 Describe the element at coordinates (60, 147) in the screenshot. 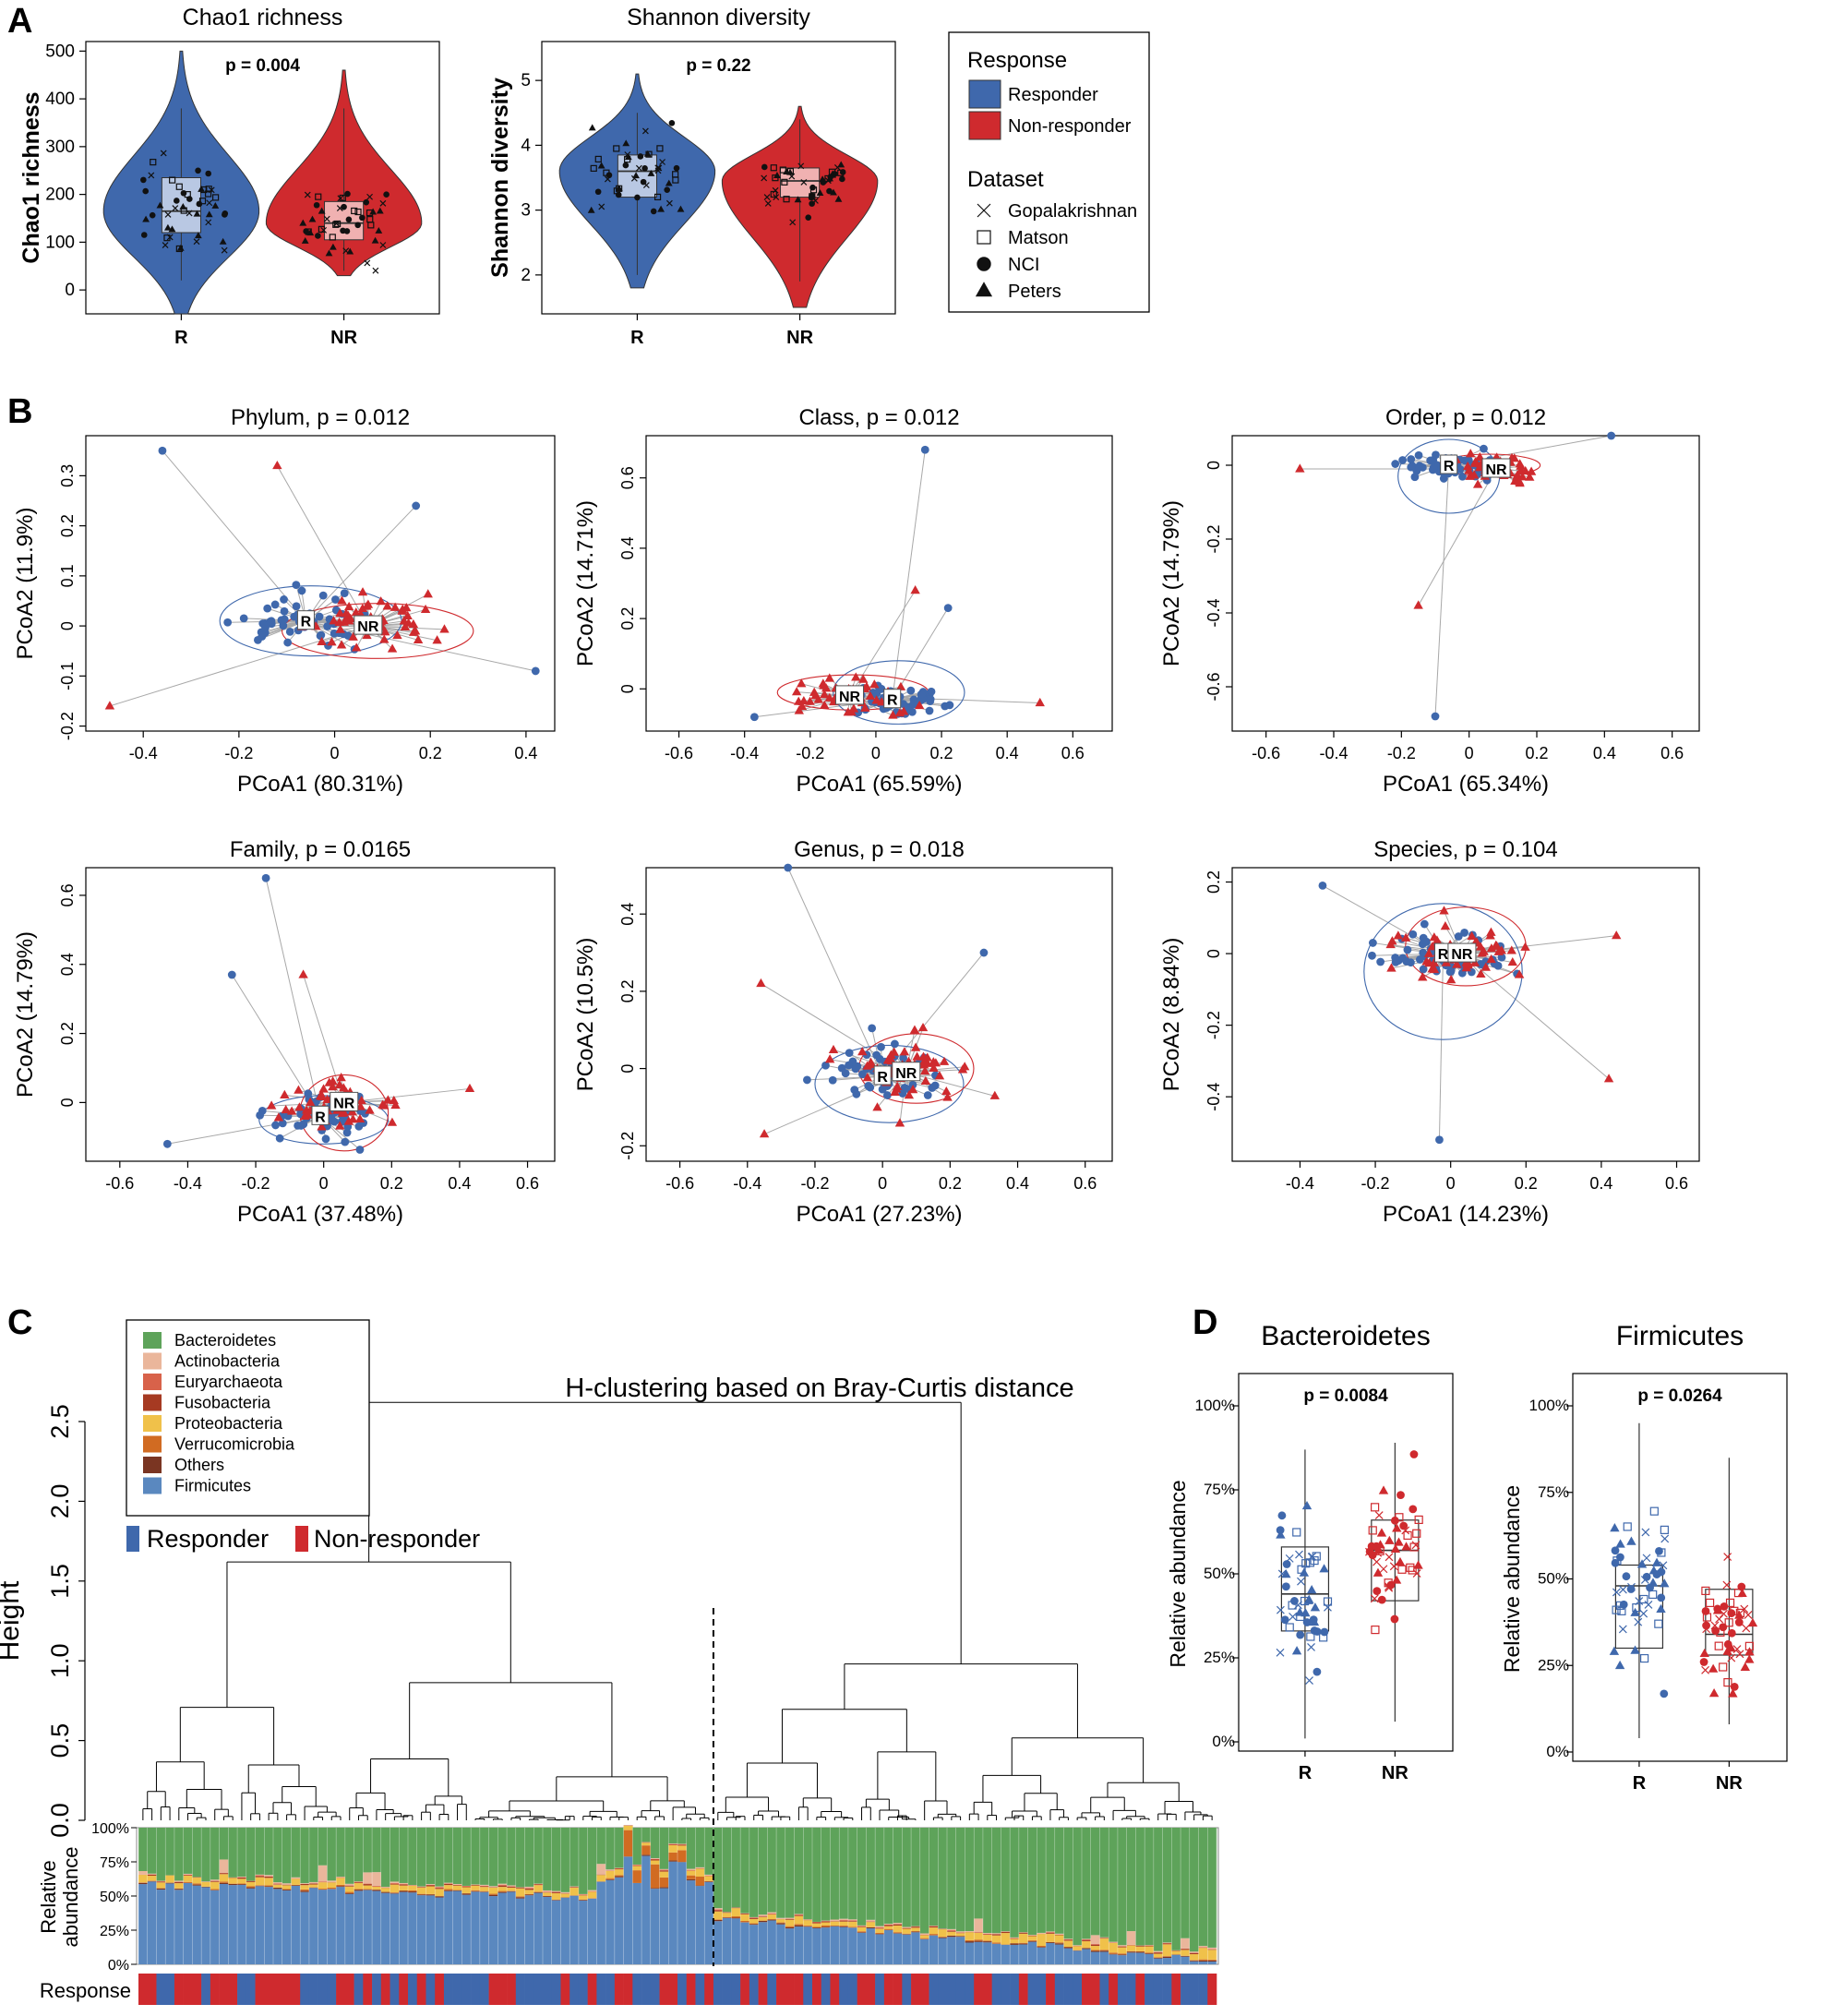

I see `y-tick-label: 300` at that location.